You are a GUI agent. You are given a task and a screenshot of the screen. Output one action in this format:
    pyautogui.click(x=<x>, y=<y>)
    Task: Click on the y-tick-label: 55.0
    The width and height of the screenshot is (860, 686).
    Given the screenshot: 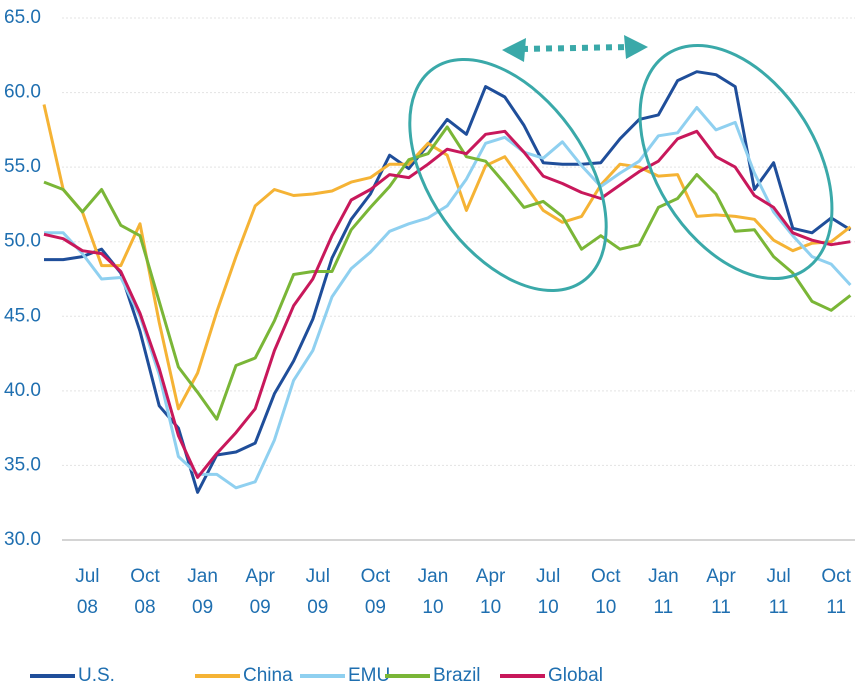 What is the action you would take?
    pyautogui.click(x=22, y=166)
    